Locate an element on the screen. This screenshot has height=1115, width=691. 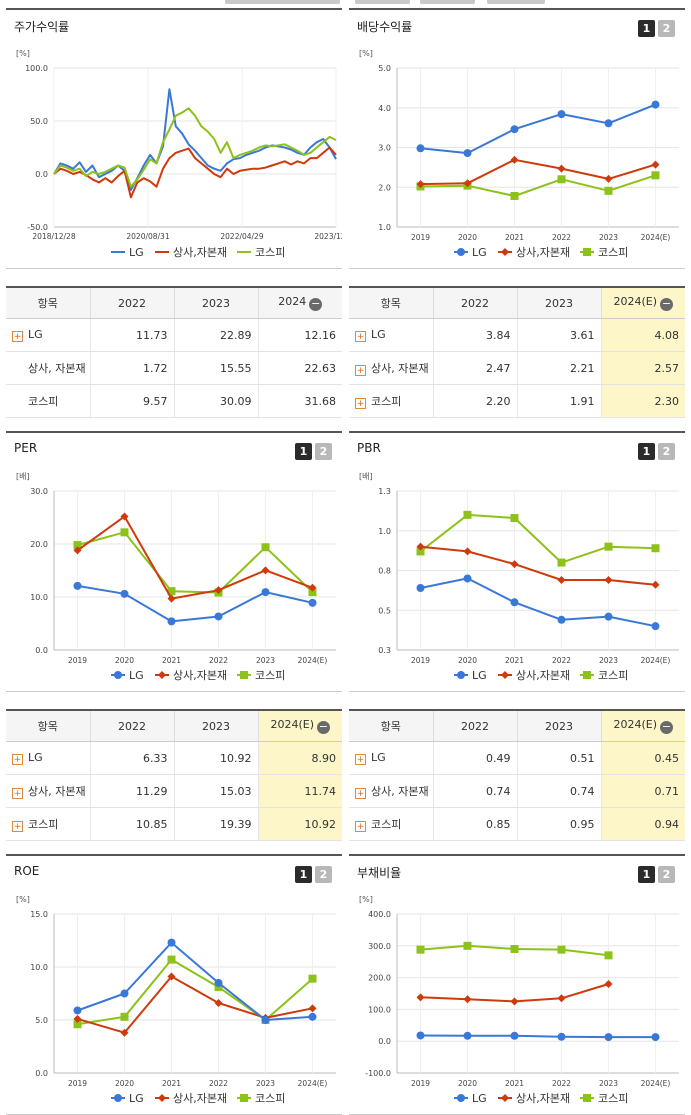
cell: 0.51 is located at coordinates (558, 758).